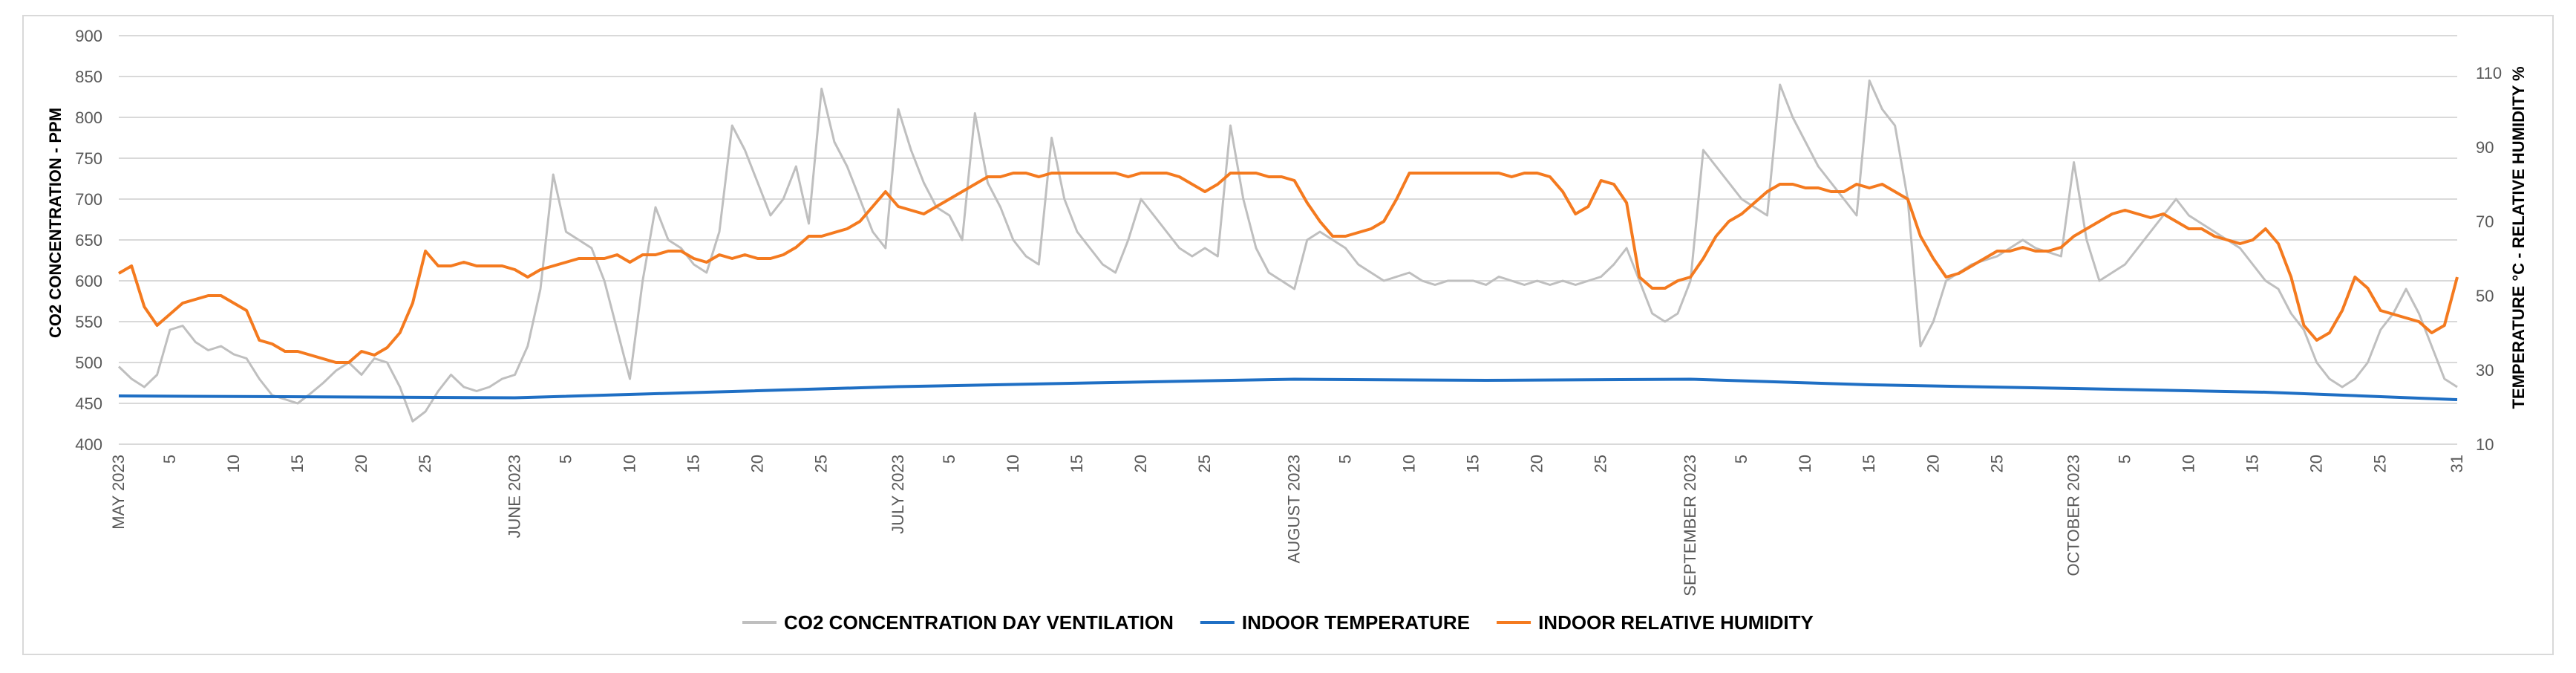 The image size is (2576, 673). What do you see at coordinates (55, 223) in the screenshot?
I see `y-left-axis-title: CO2 CONCENTRATION - PPM` at bounding box center [55, 223].